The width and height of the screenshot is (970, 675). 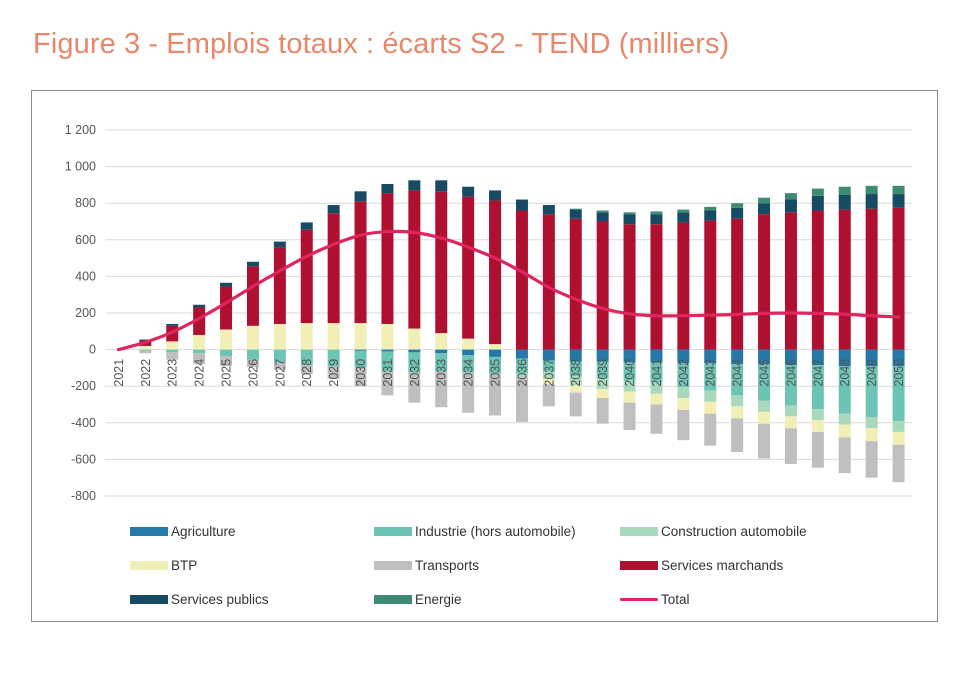 What do you see at coordinates (710, 326) in the screenshot?
I see `bar-stack-2043` at bounding box center [710, 326].